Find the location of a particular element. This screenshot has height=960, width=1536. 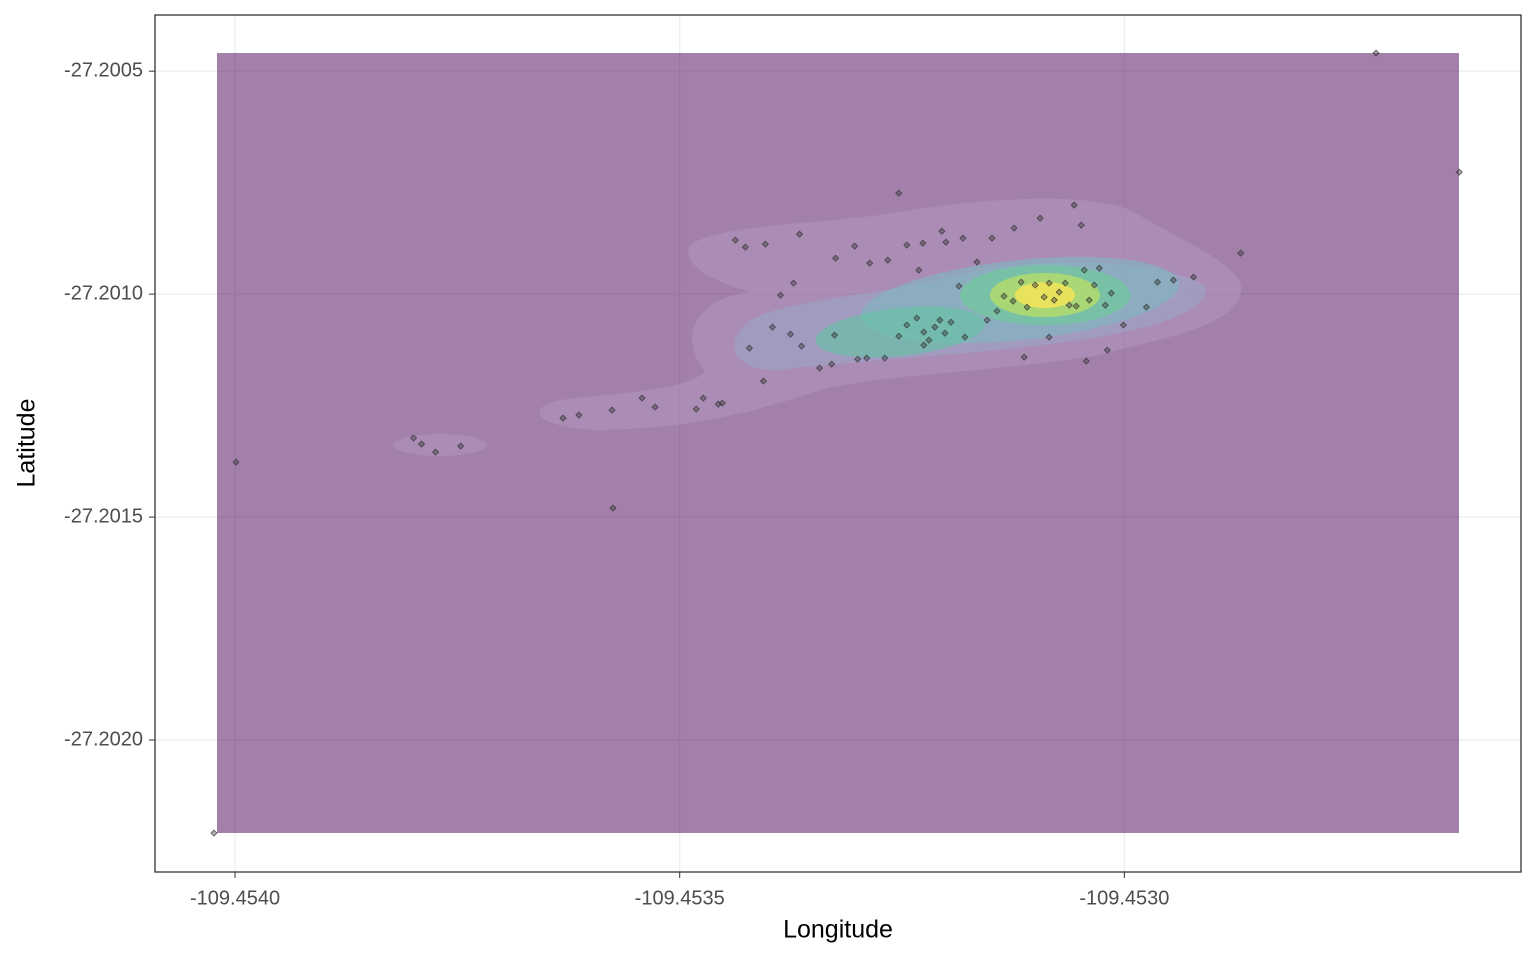

x-tick-label: -109.4540 is located at coordinates (235, 898).